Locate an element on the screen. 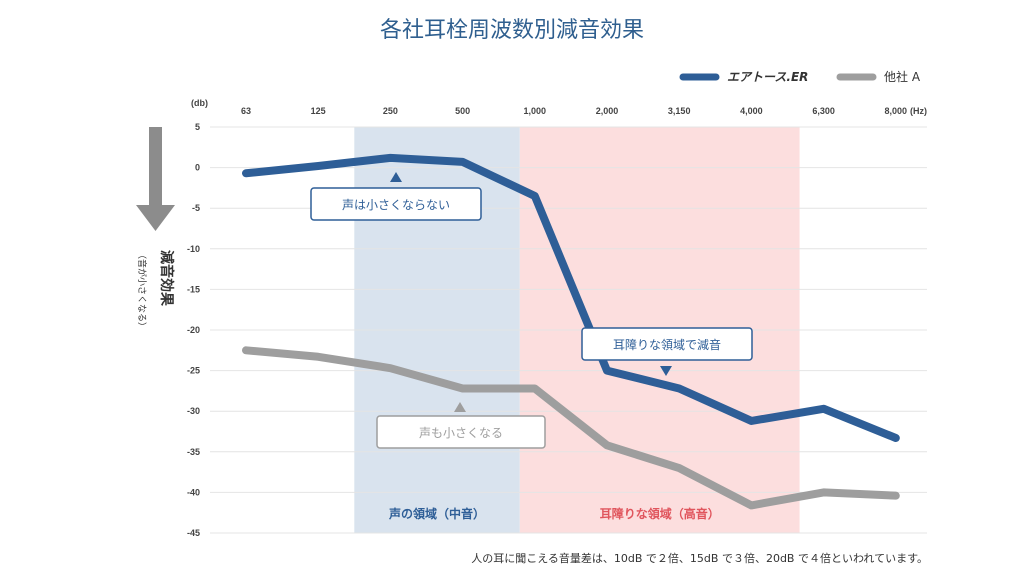 This screenshot has width=1024, height=576. x-tick-label: 6,300 is located at coordinates (823, 111).